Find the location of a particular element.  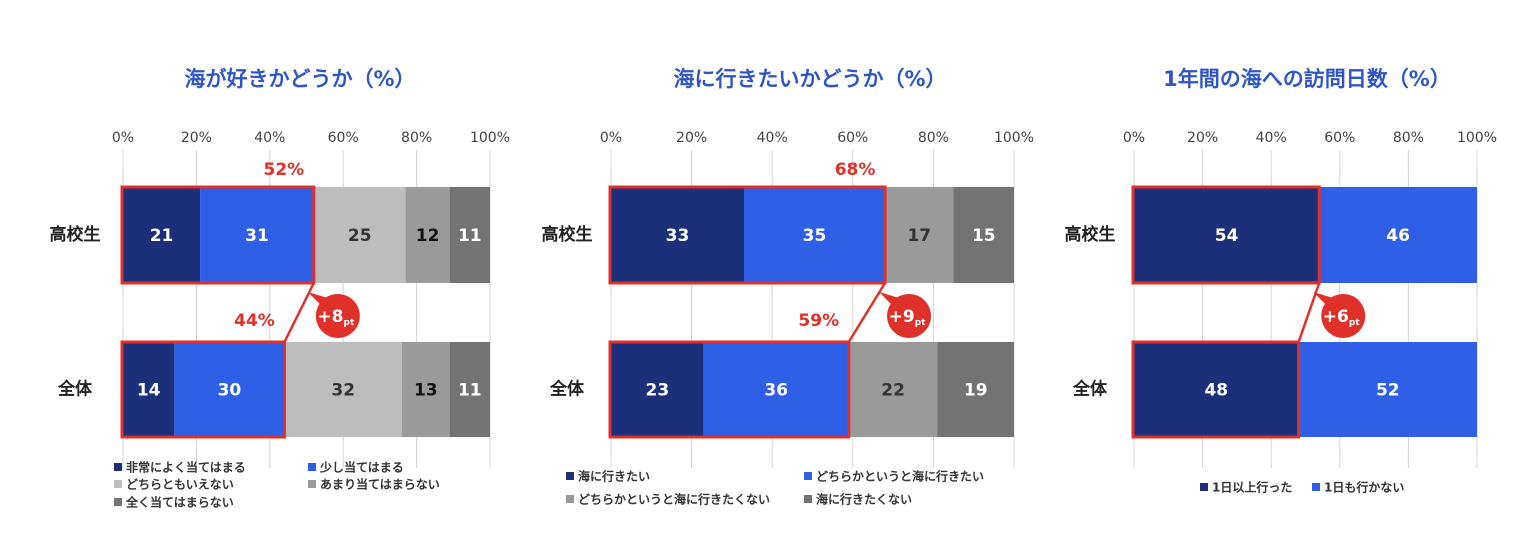

legend-label: どちらともいえない is located at coordinates (180, 485).